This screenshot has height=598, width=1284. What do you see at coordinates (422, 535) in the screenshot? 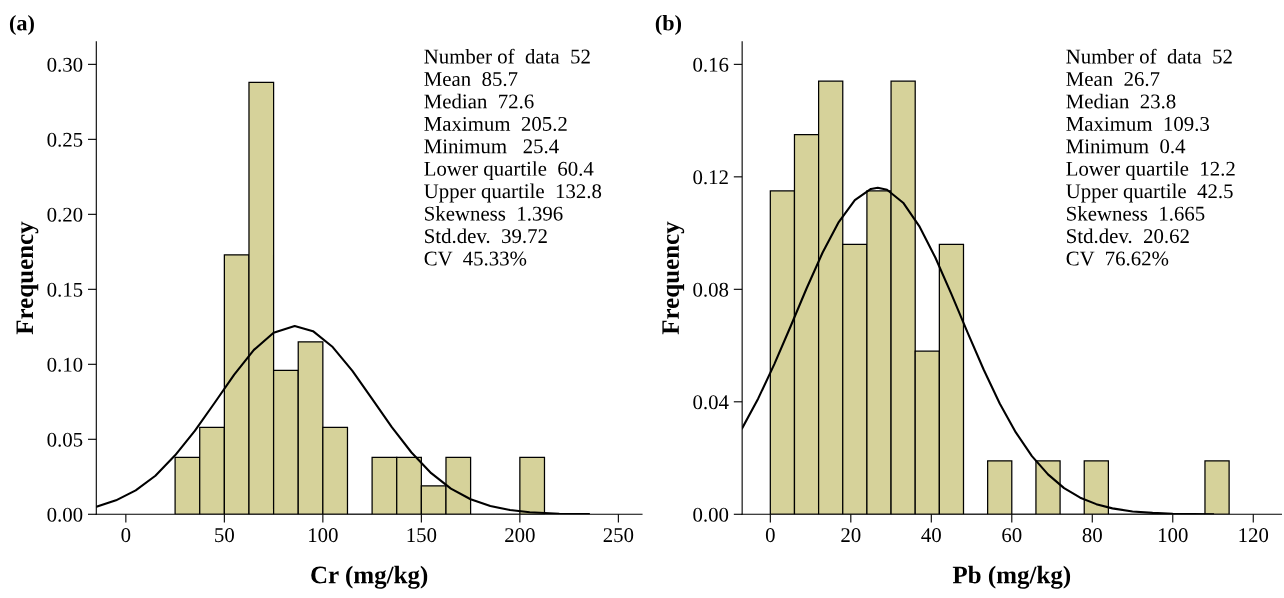
I see `x-tick-label: 150` at bounding box center [422, 535].